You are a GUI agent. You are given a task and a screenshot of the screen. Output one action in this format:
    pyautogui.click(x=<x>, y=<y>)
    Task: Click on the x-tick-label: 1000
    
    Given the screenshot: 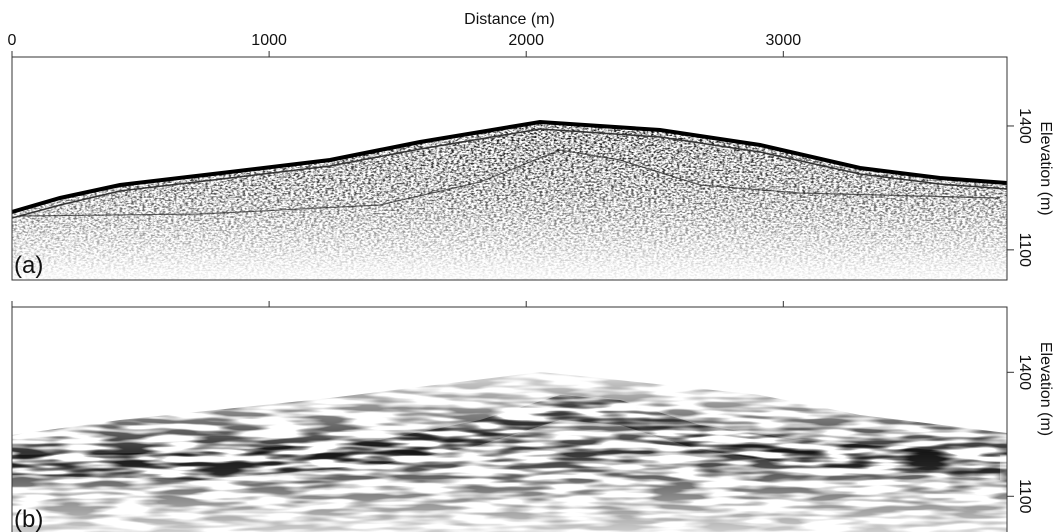 What is the action you would take?
    pyautogui.click(x=269, y=40)
    